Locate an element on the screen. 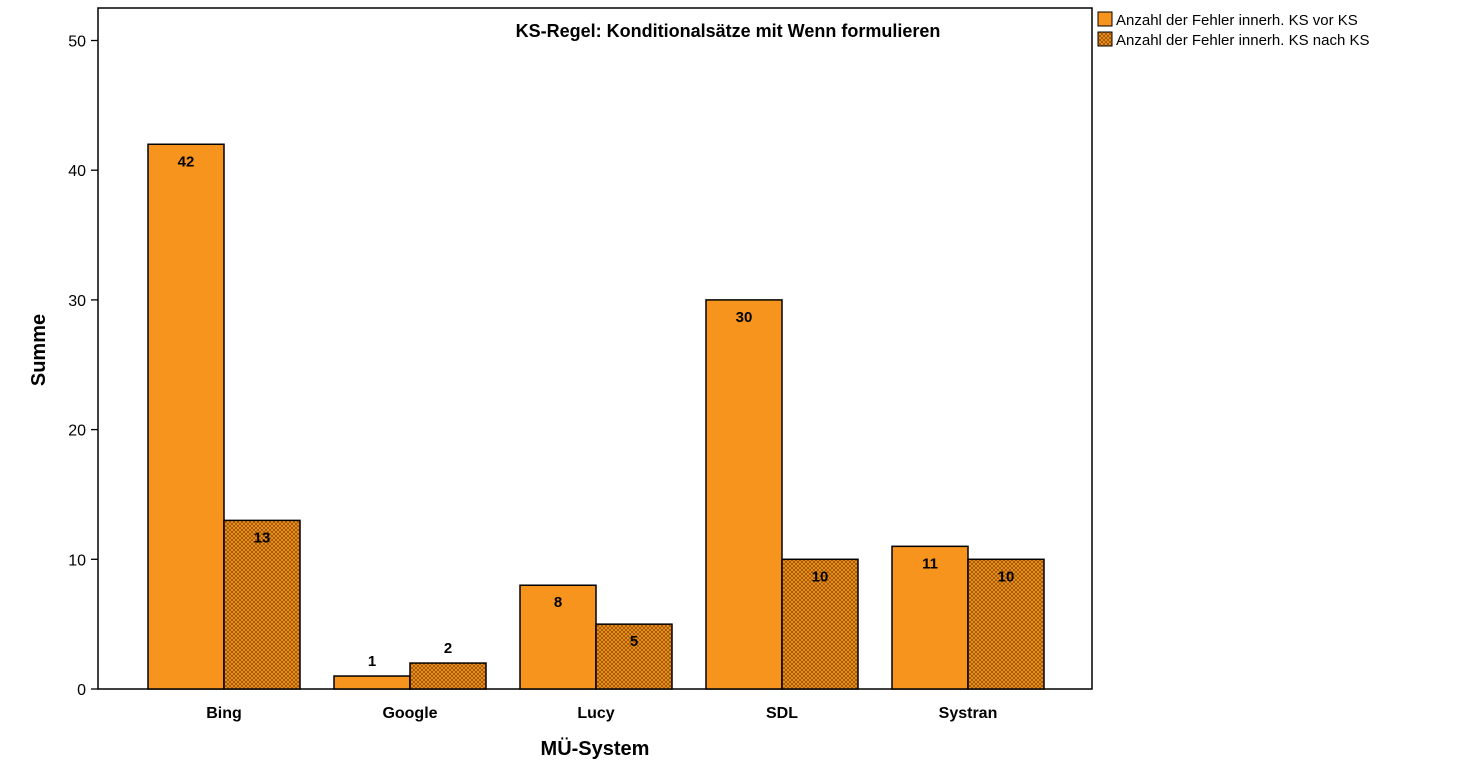 This screenshot has width=1457, height=781. bar-lucy-vor is located at coordinates (558, 637).